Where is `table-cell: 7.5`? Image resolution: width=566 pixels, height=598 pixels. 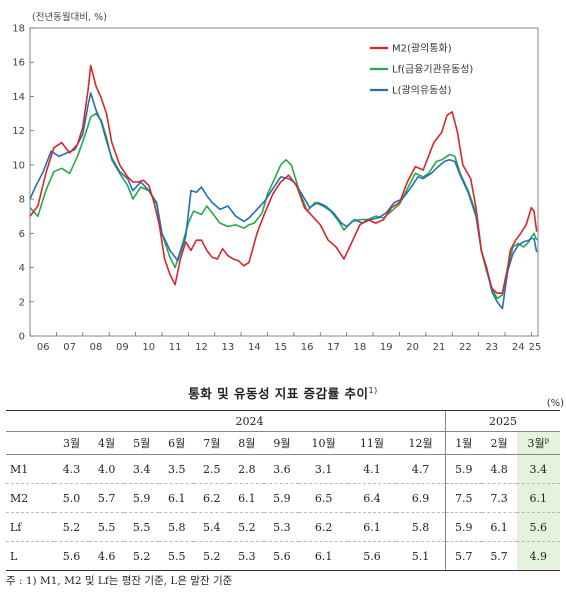 table-cell: 7.5 is located at coordinates (463, 498).